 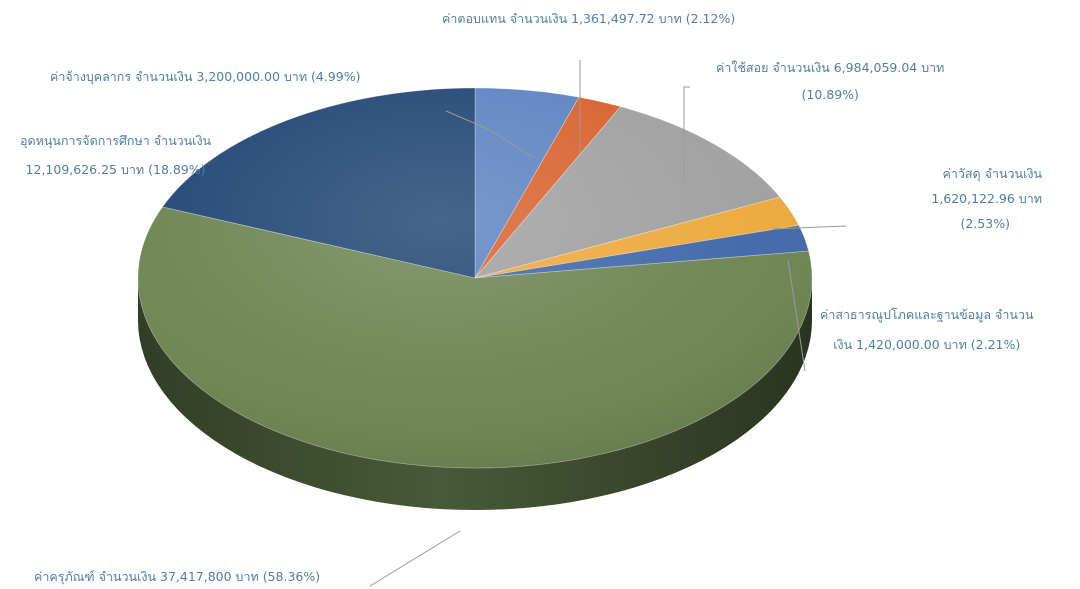 I want to click on slice-label-line: ค่าวัสดุ จำนวนเงิน, so click(x=992, y=173).